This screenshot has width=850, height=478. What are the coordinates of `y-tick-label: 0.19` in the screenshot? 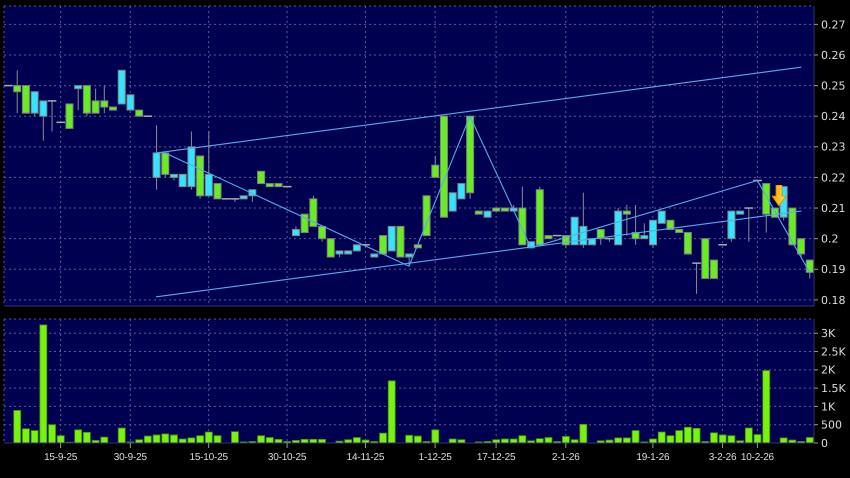 It's located at (833, 269).